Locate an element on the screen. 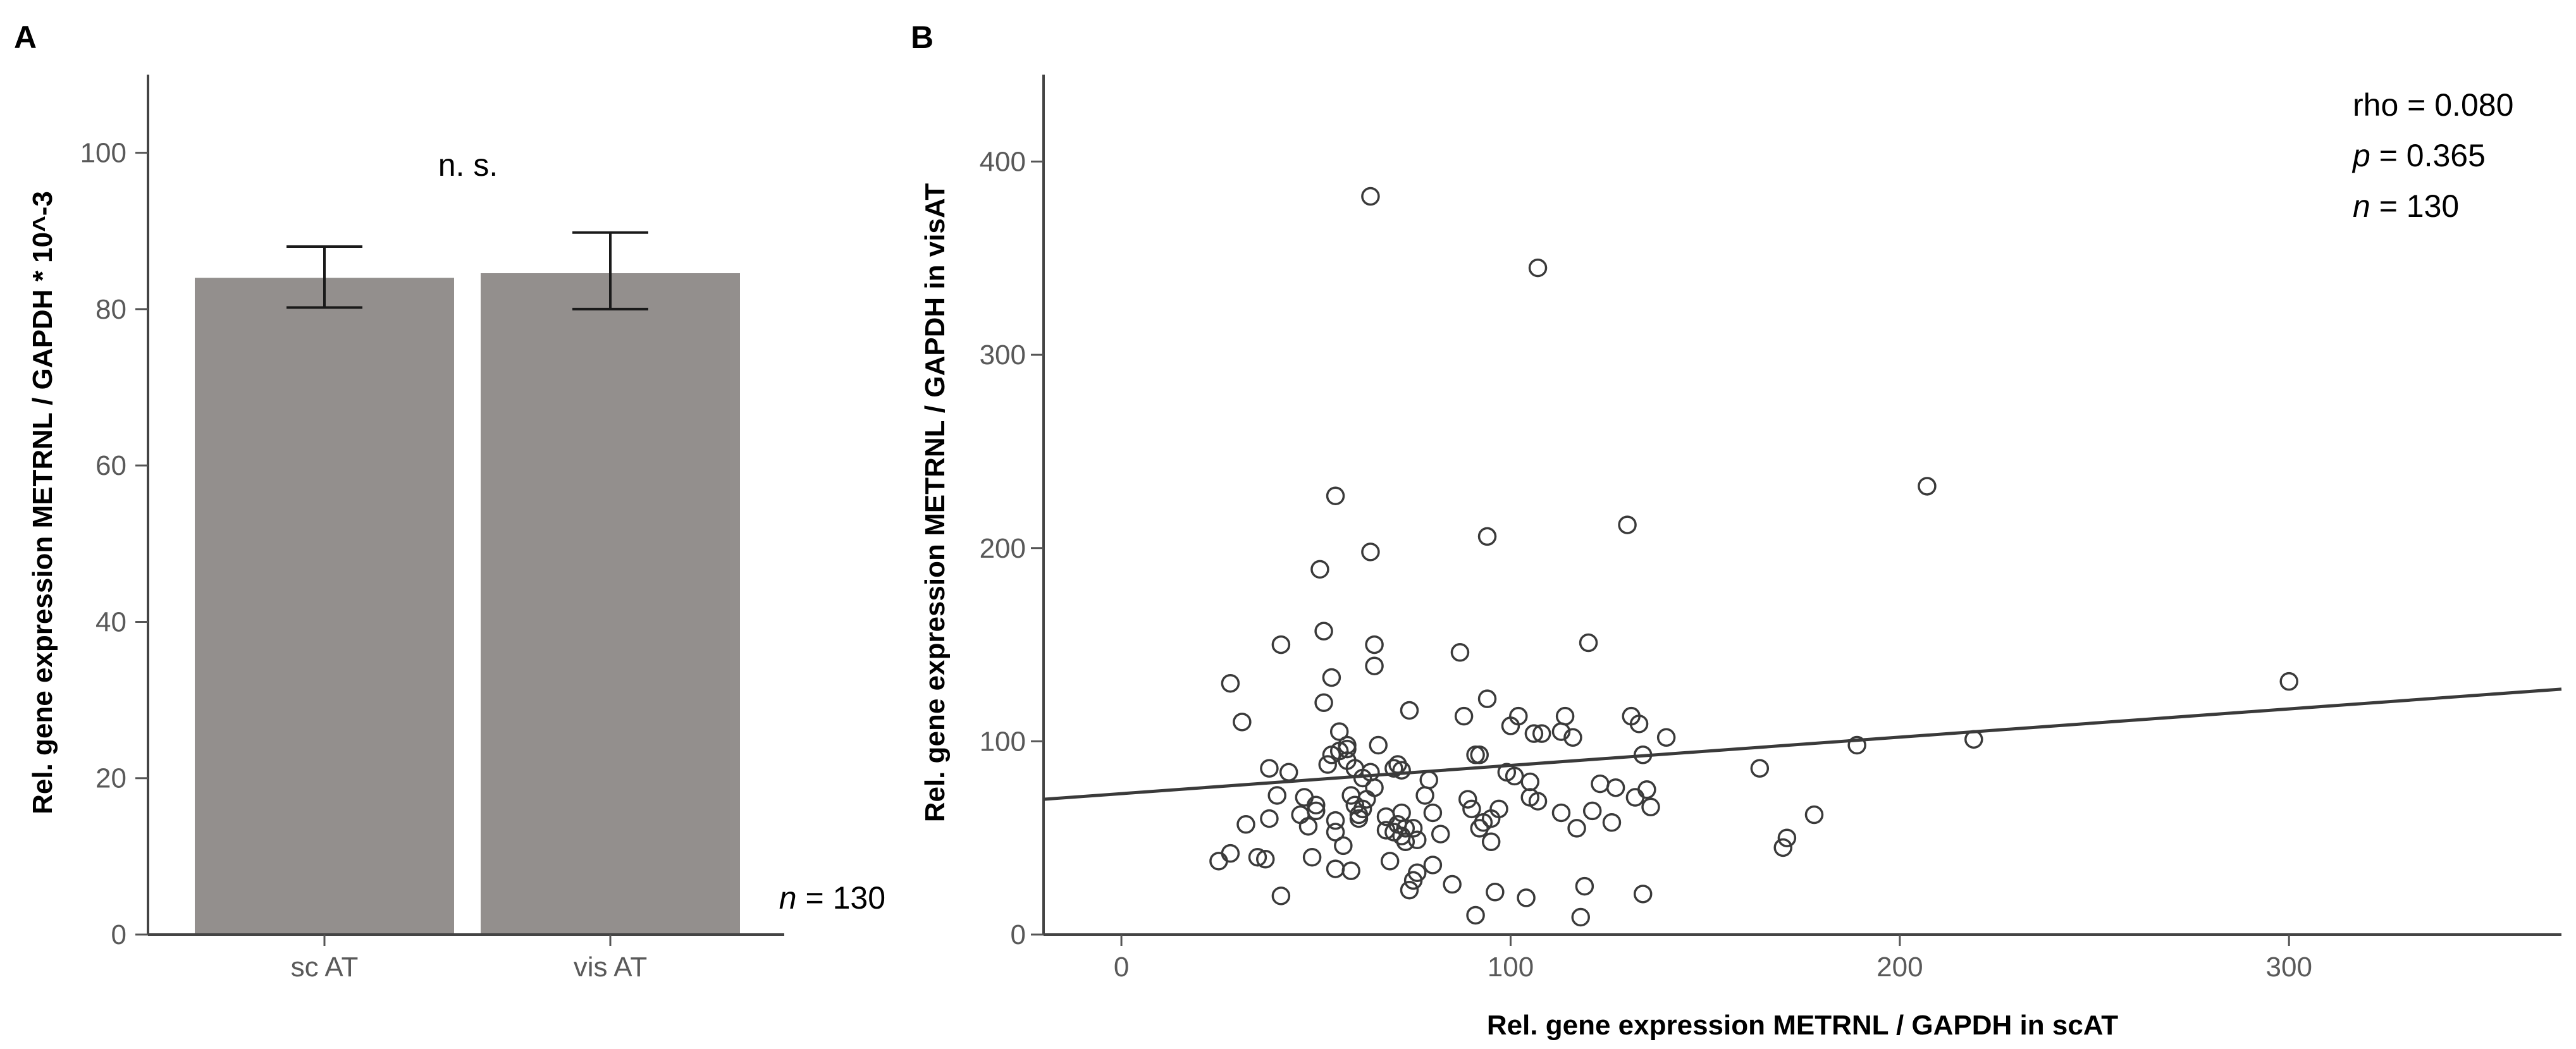  n-label-a-value: = 130 is located at coordinates (841, 898).